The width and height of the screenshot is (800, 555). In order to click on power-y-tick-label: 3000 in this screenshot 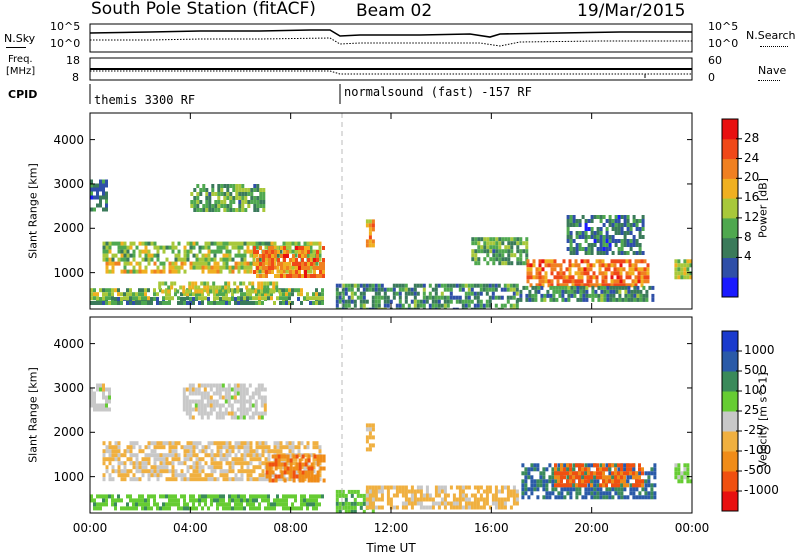, I will do `click(68, 183)`.